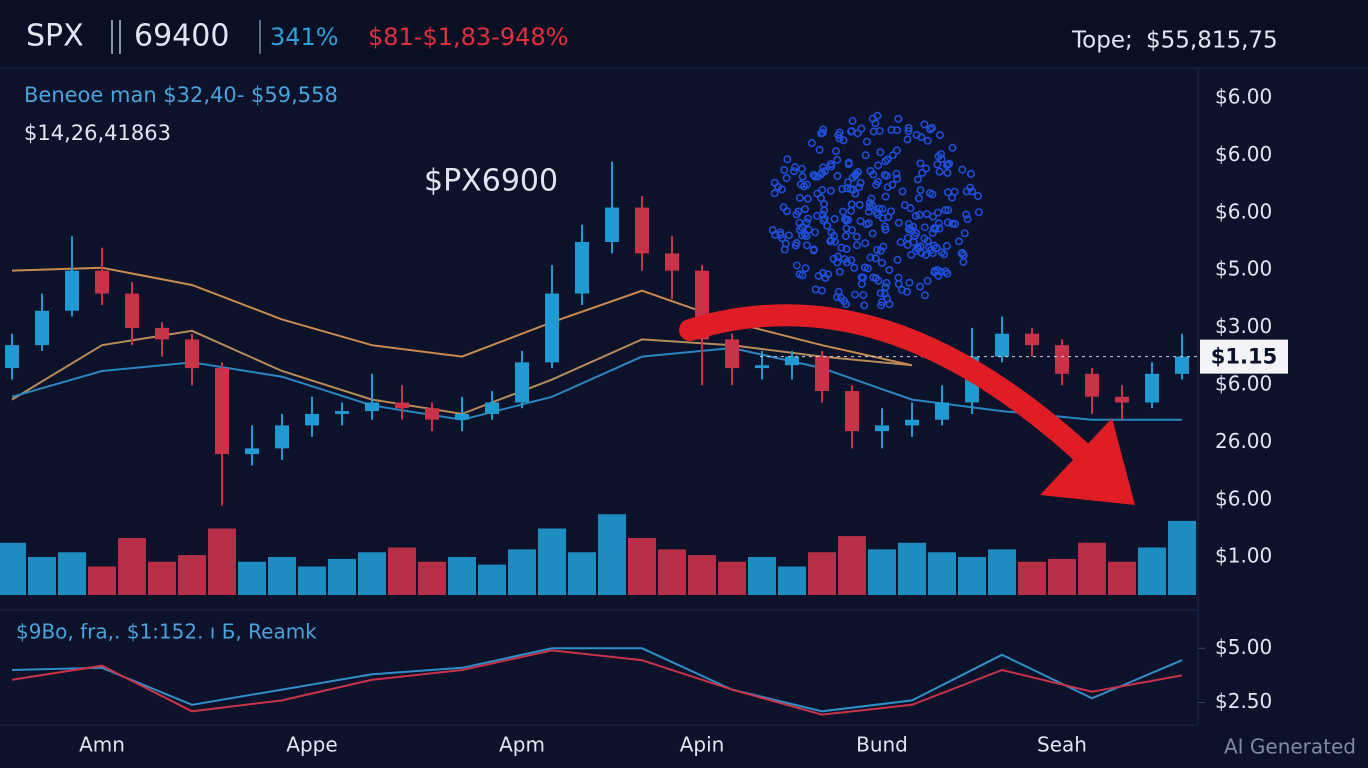  Describe the element at coordinates (1243, 326) in the screenshot. I see `y-axis-label: $3.00` at that location.